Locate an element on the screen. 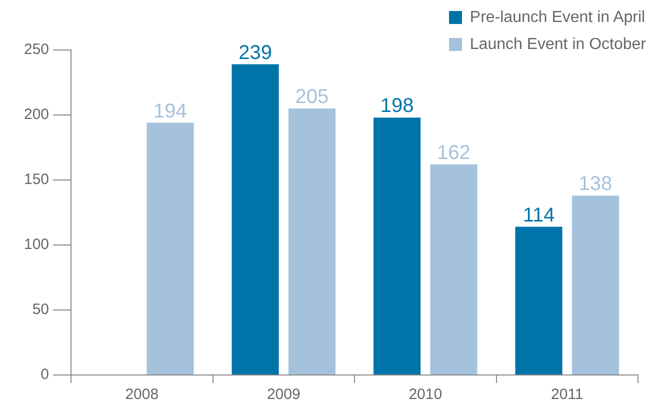 This screenshot has height=413, width=648. y-tick-label: 0 is located at coordinates (45, 375).